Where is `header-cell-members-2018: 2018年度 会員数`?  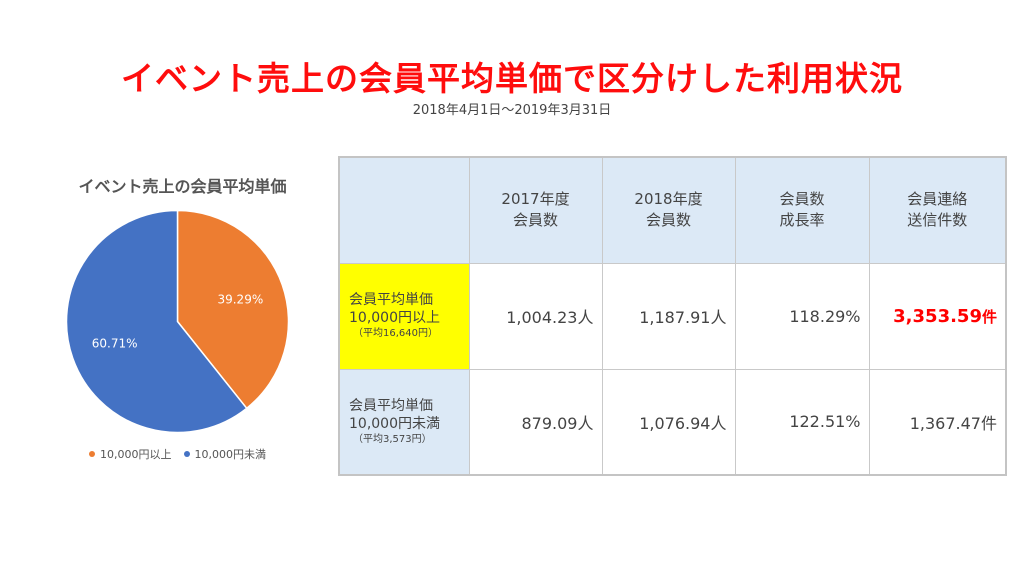
header-cell-members-2018: 2018年度 会員数 is located at coordinates (668, 210).